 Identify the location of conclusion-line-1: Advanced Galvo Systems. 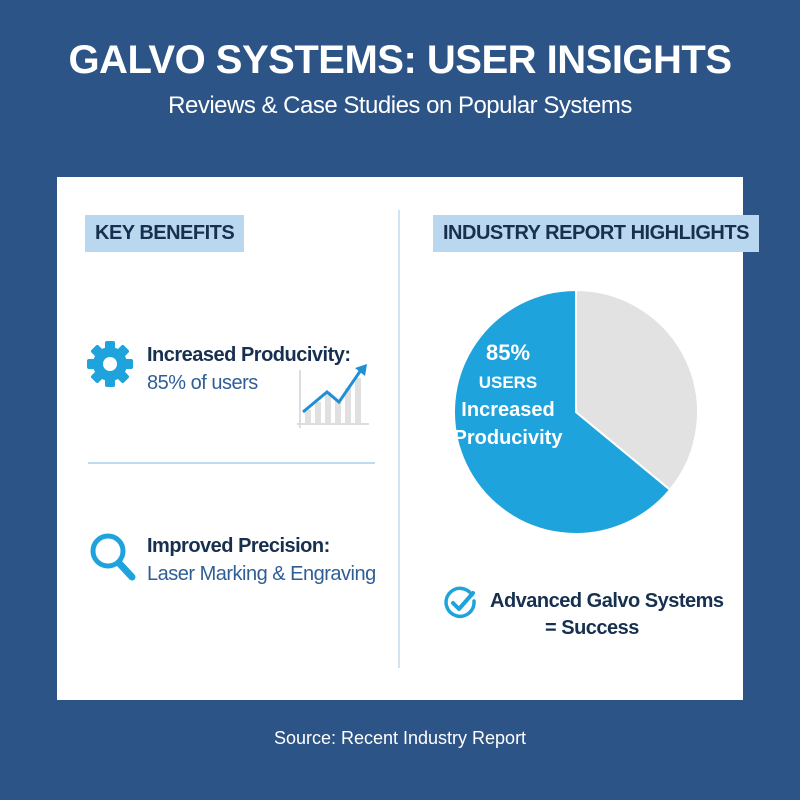
(607, 601).